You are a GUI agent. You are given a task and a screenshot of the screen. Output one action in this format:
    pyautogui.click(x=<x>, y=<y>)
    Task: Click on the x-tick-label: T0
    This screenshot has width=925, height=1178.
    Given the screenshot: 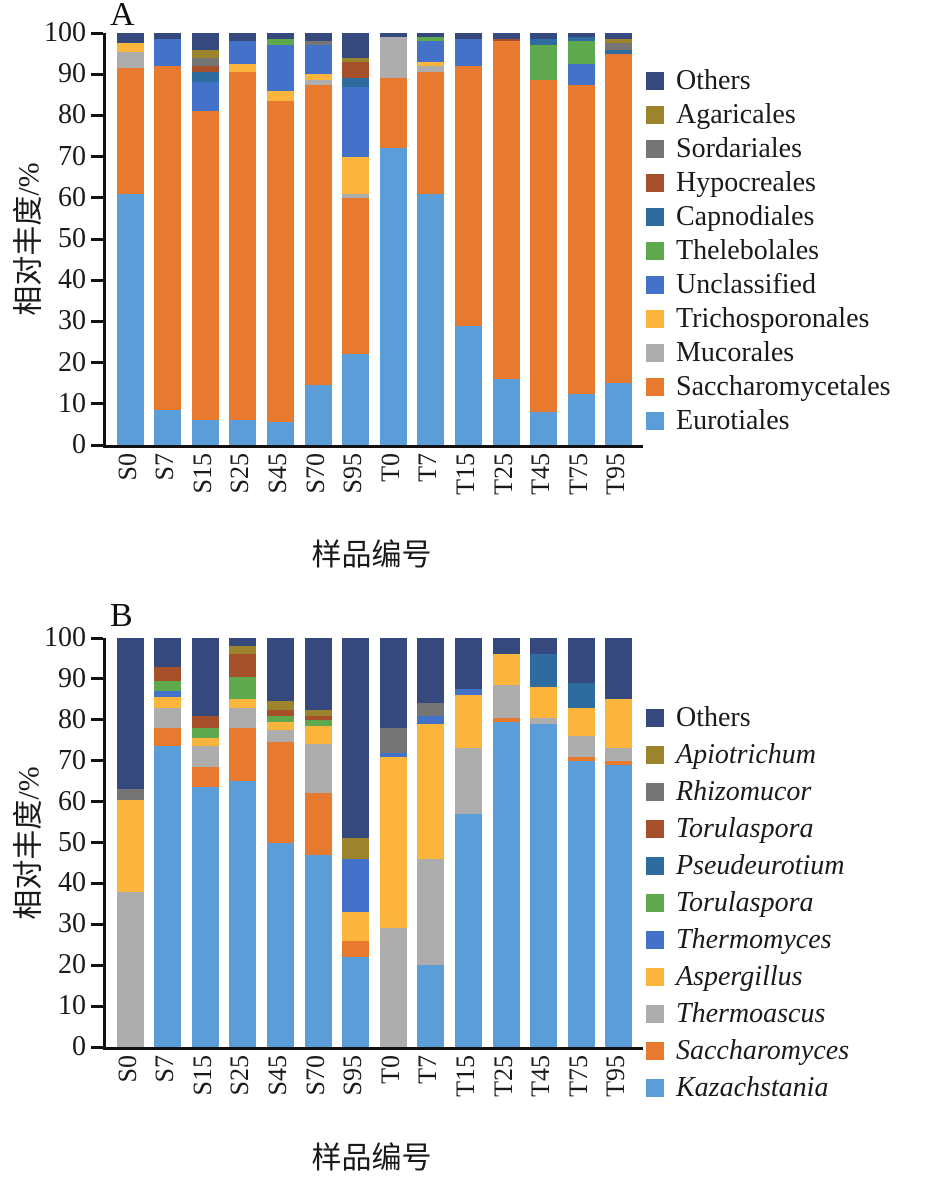 What is the action you would take?
    pyautogui.click(x=390, y=467)
    